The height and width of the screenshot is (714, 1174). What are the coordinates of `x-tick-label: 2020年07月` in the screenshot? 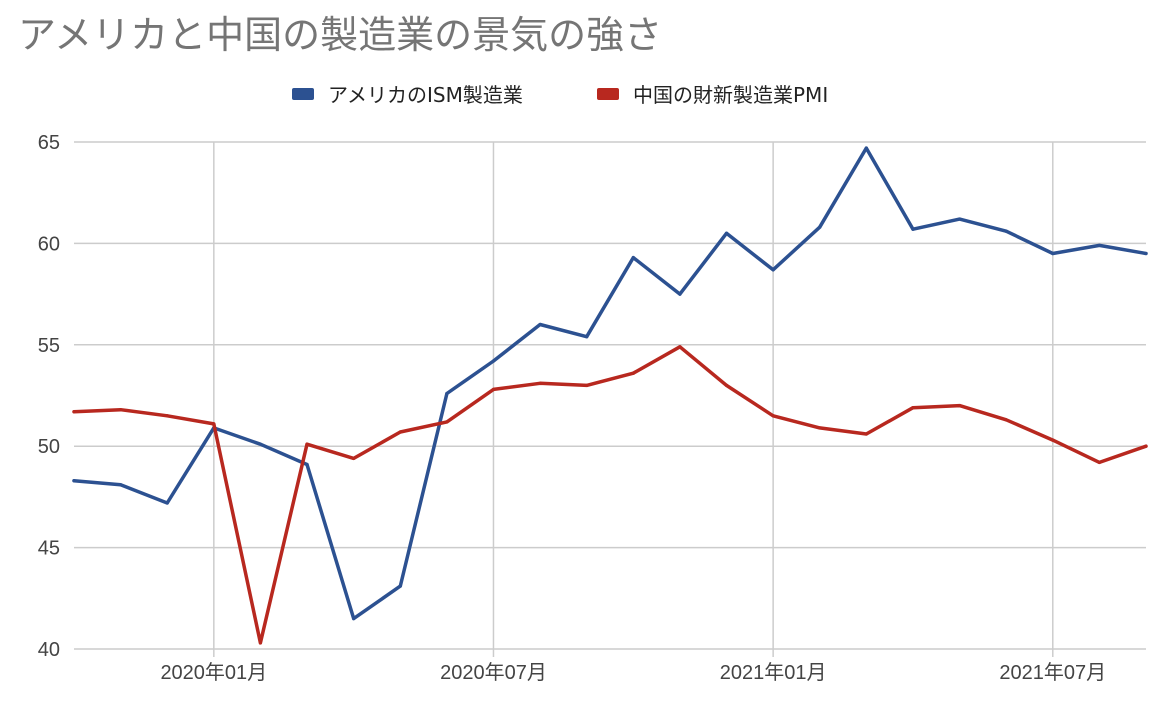 It's located at (493, 672).